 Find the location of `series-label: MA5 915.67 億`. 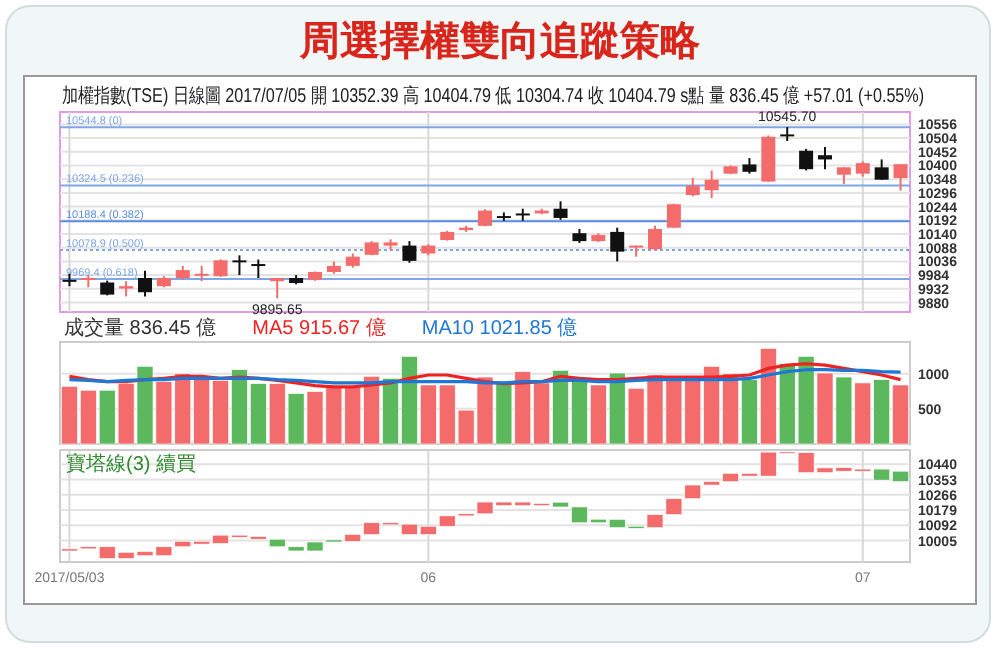

series-label: MA5 915.67 億 is located at coordinates (319, 328).